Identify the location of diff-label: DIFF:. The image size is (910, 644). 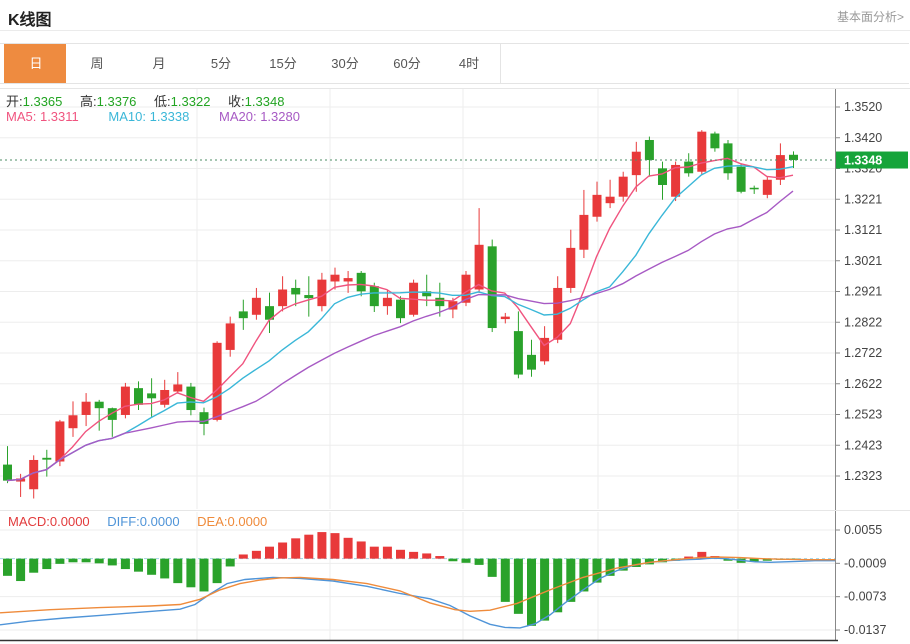
(123, 521).